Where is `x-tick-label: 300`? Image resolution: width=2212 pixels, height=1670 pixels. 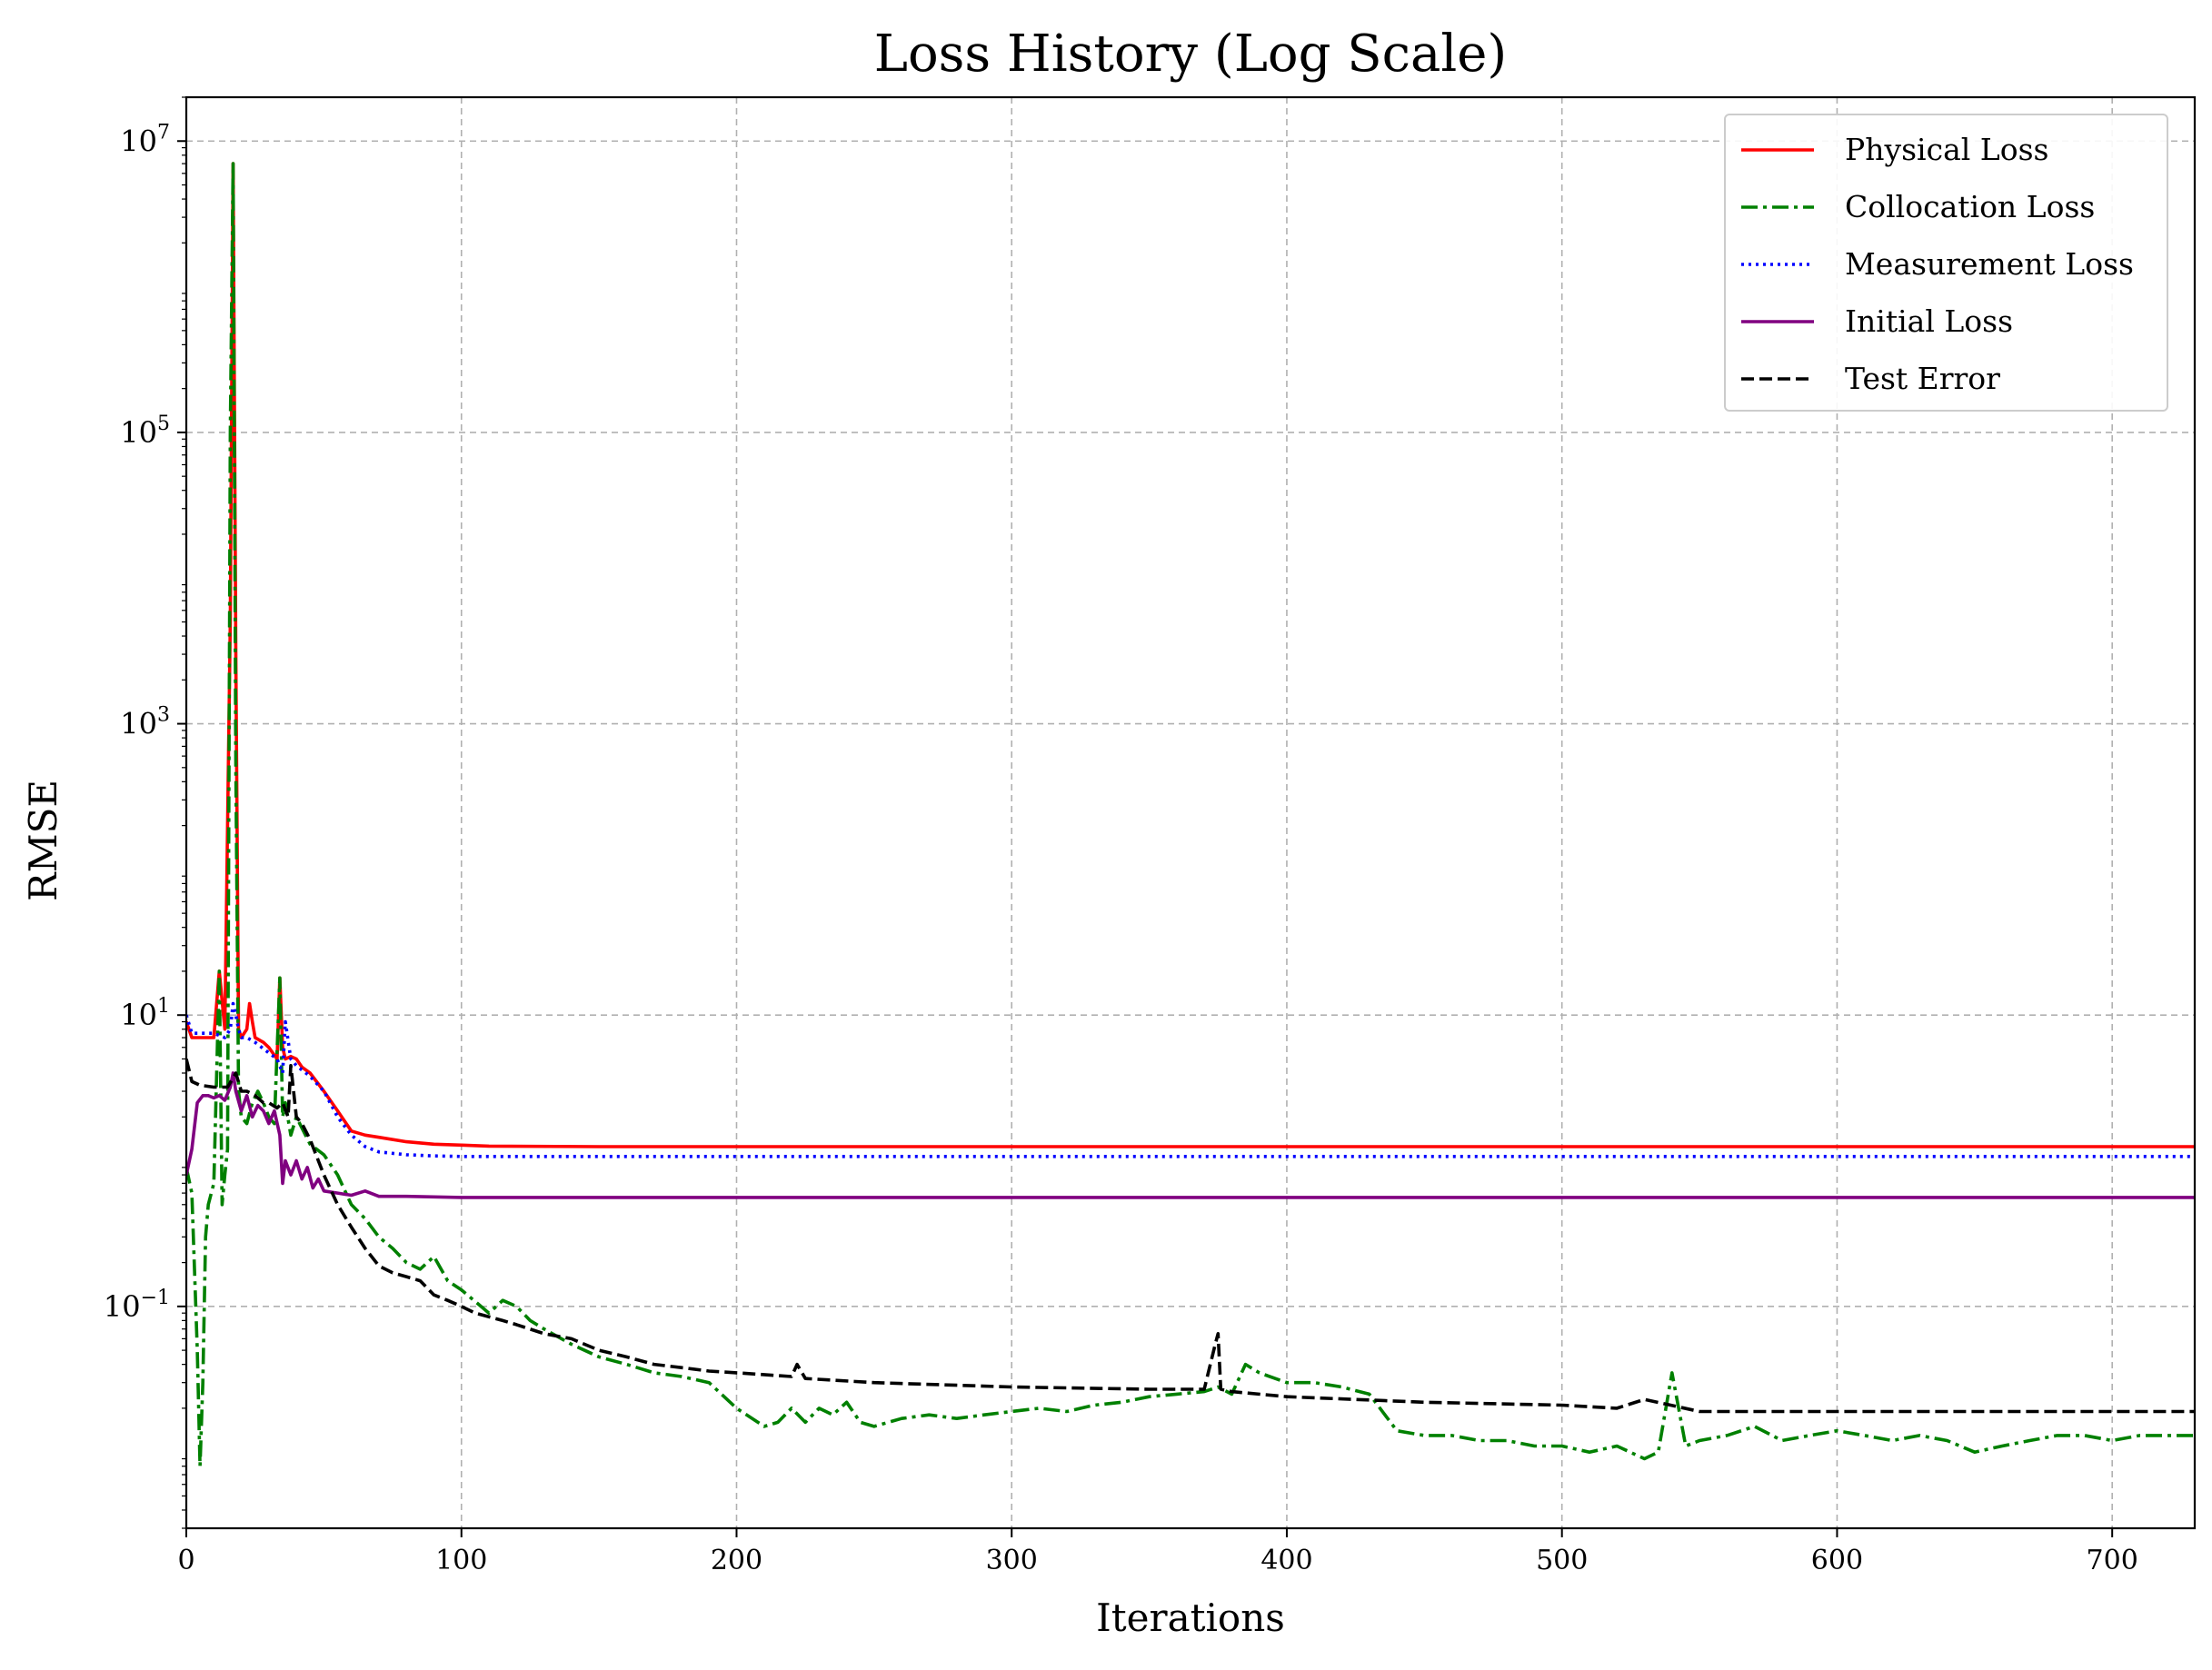
x-tick-label: 300 is located at coordinates (1012, 1560).